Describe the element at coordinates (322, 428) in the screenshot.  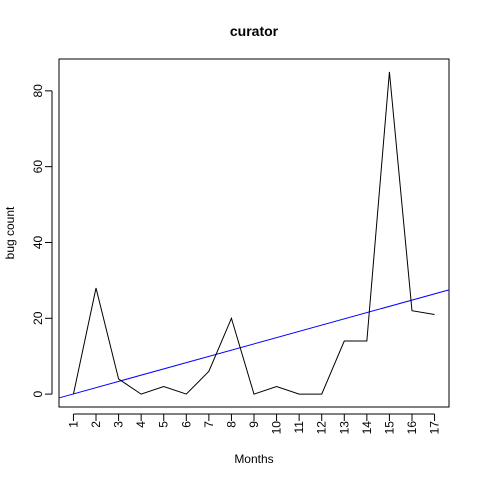
I see `x-tick-label: 12` at that location.